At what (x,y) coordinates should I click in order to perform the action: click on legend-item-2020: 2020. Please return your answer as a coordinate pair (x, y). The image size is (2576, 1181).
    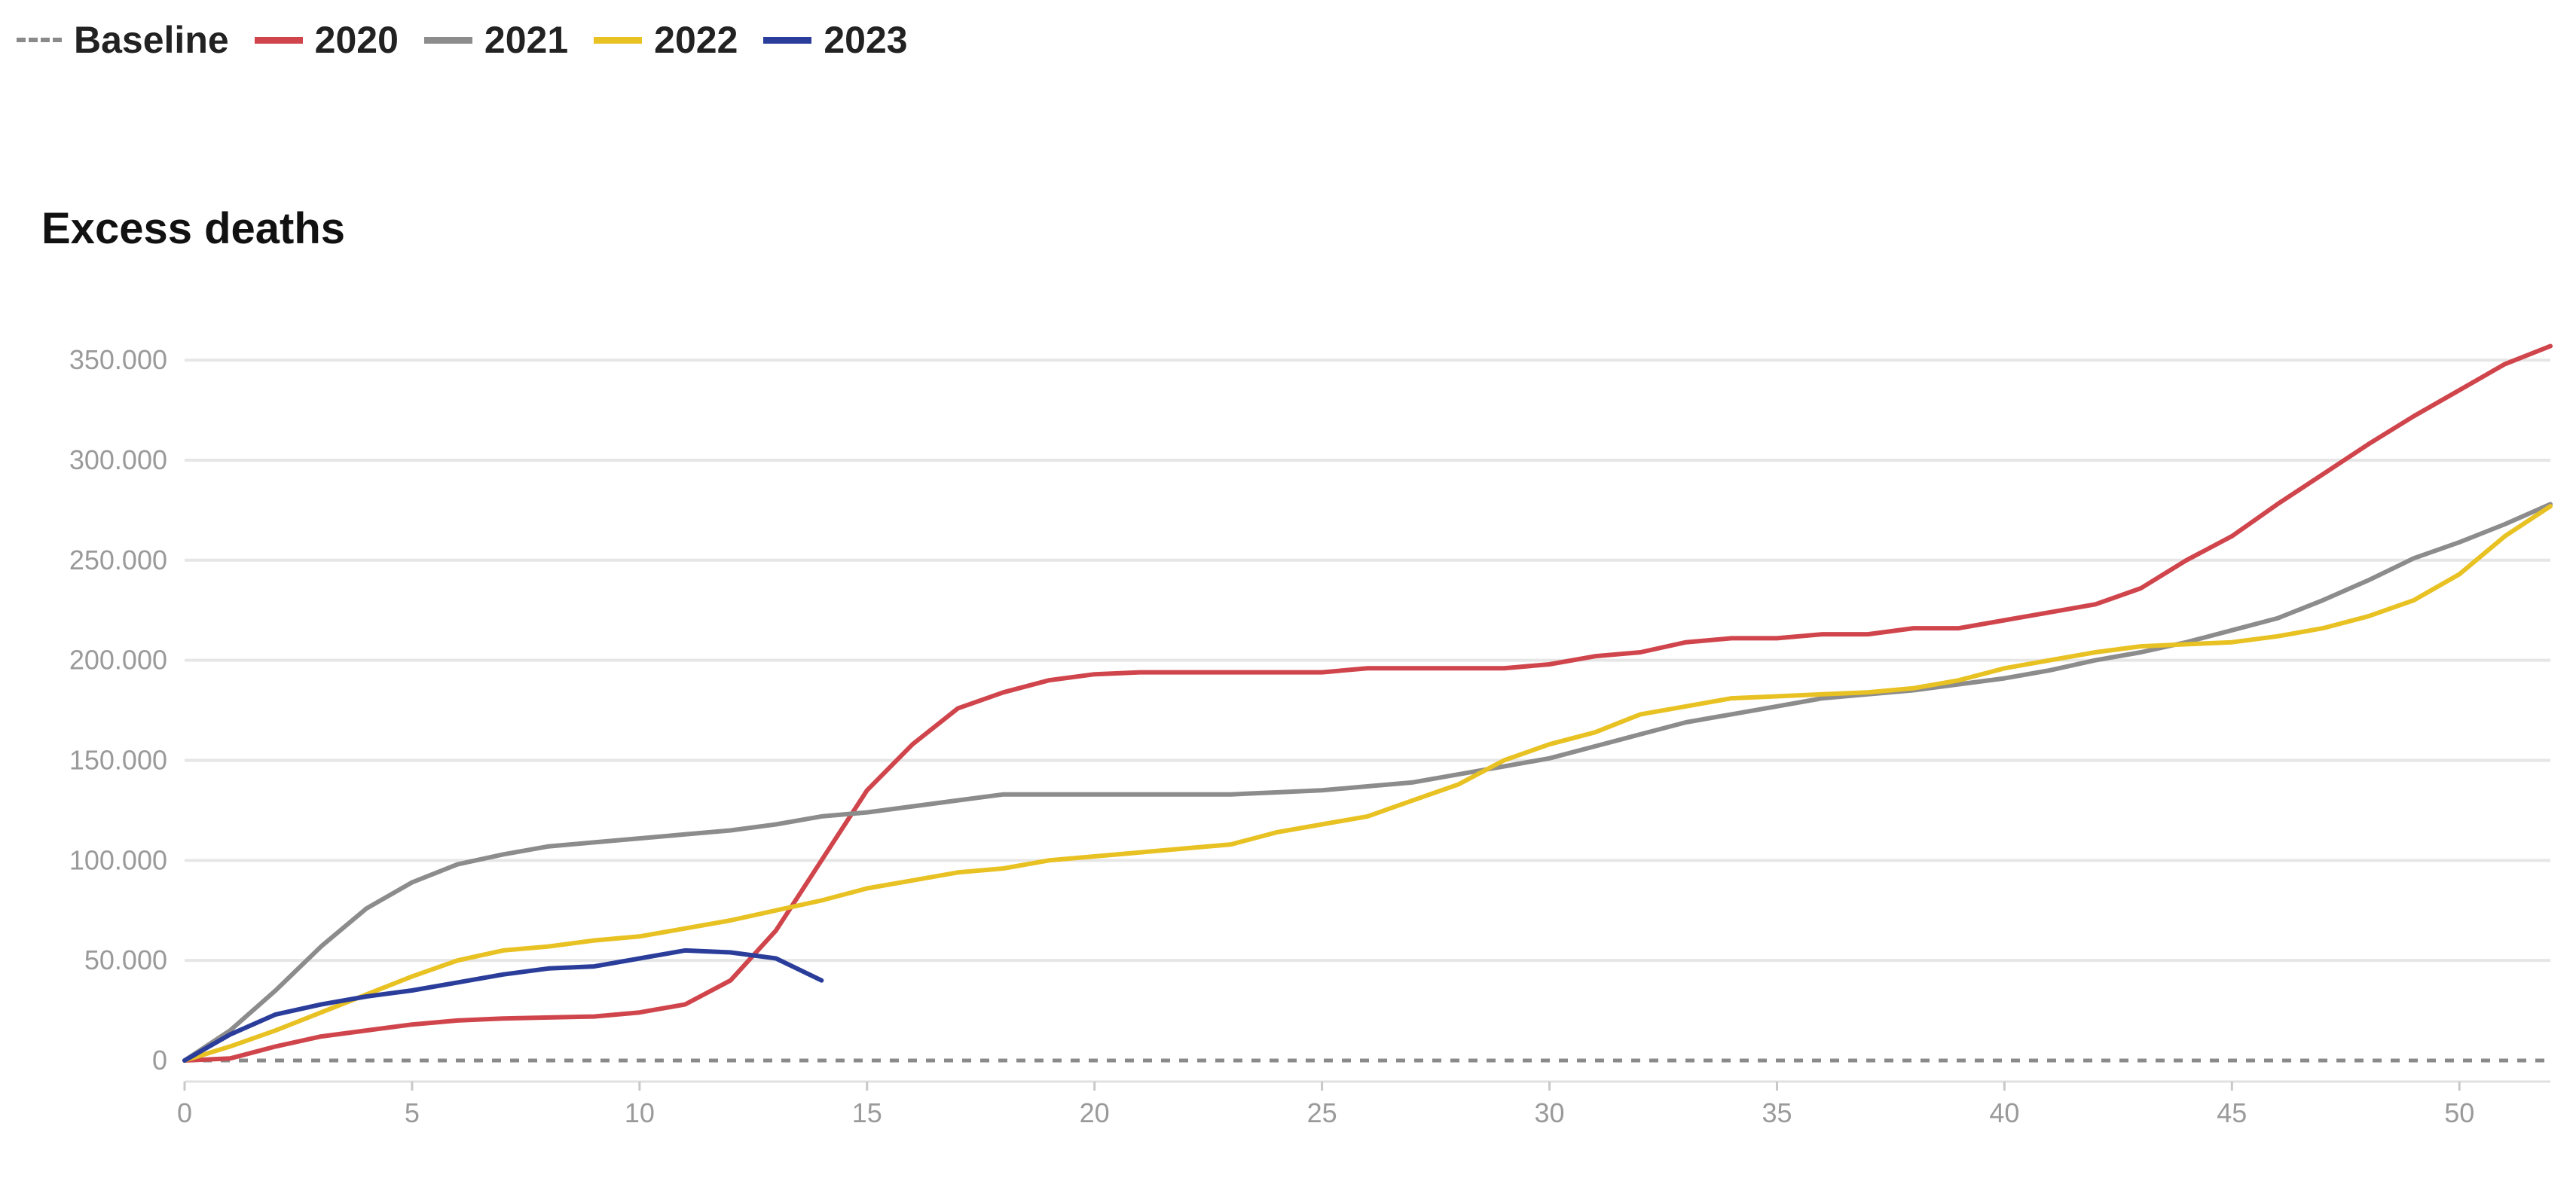
    Looking at the image, I should click on (326, 40).